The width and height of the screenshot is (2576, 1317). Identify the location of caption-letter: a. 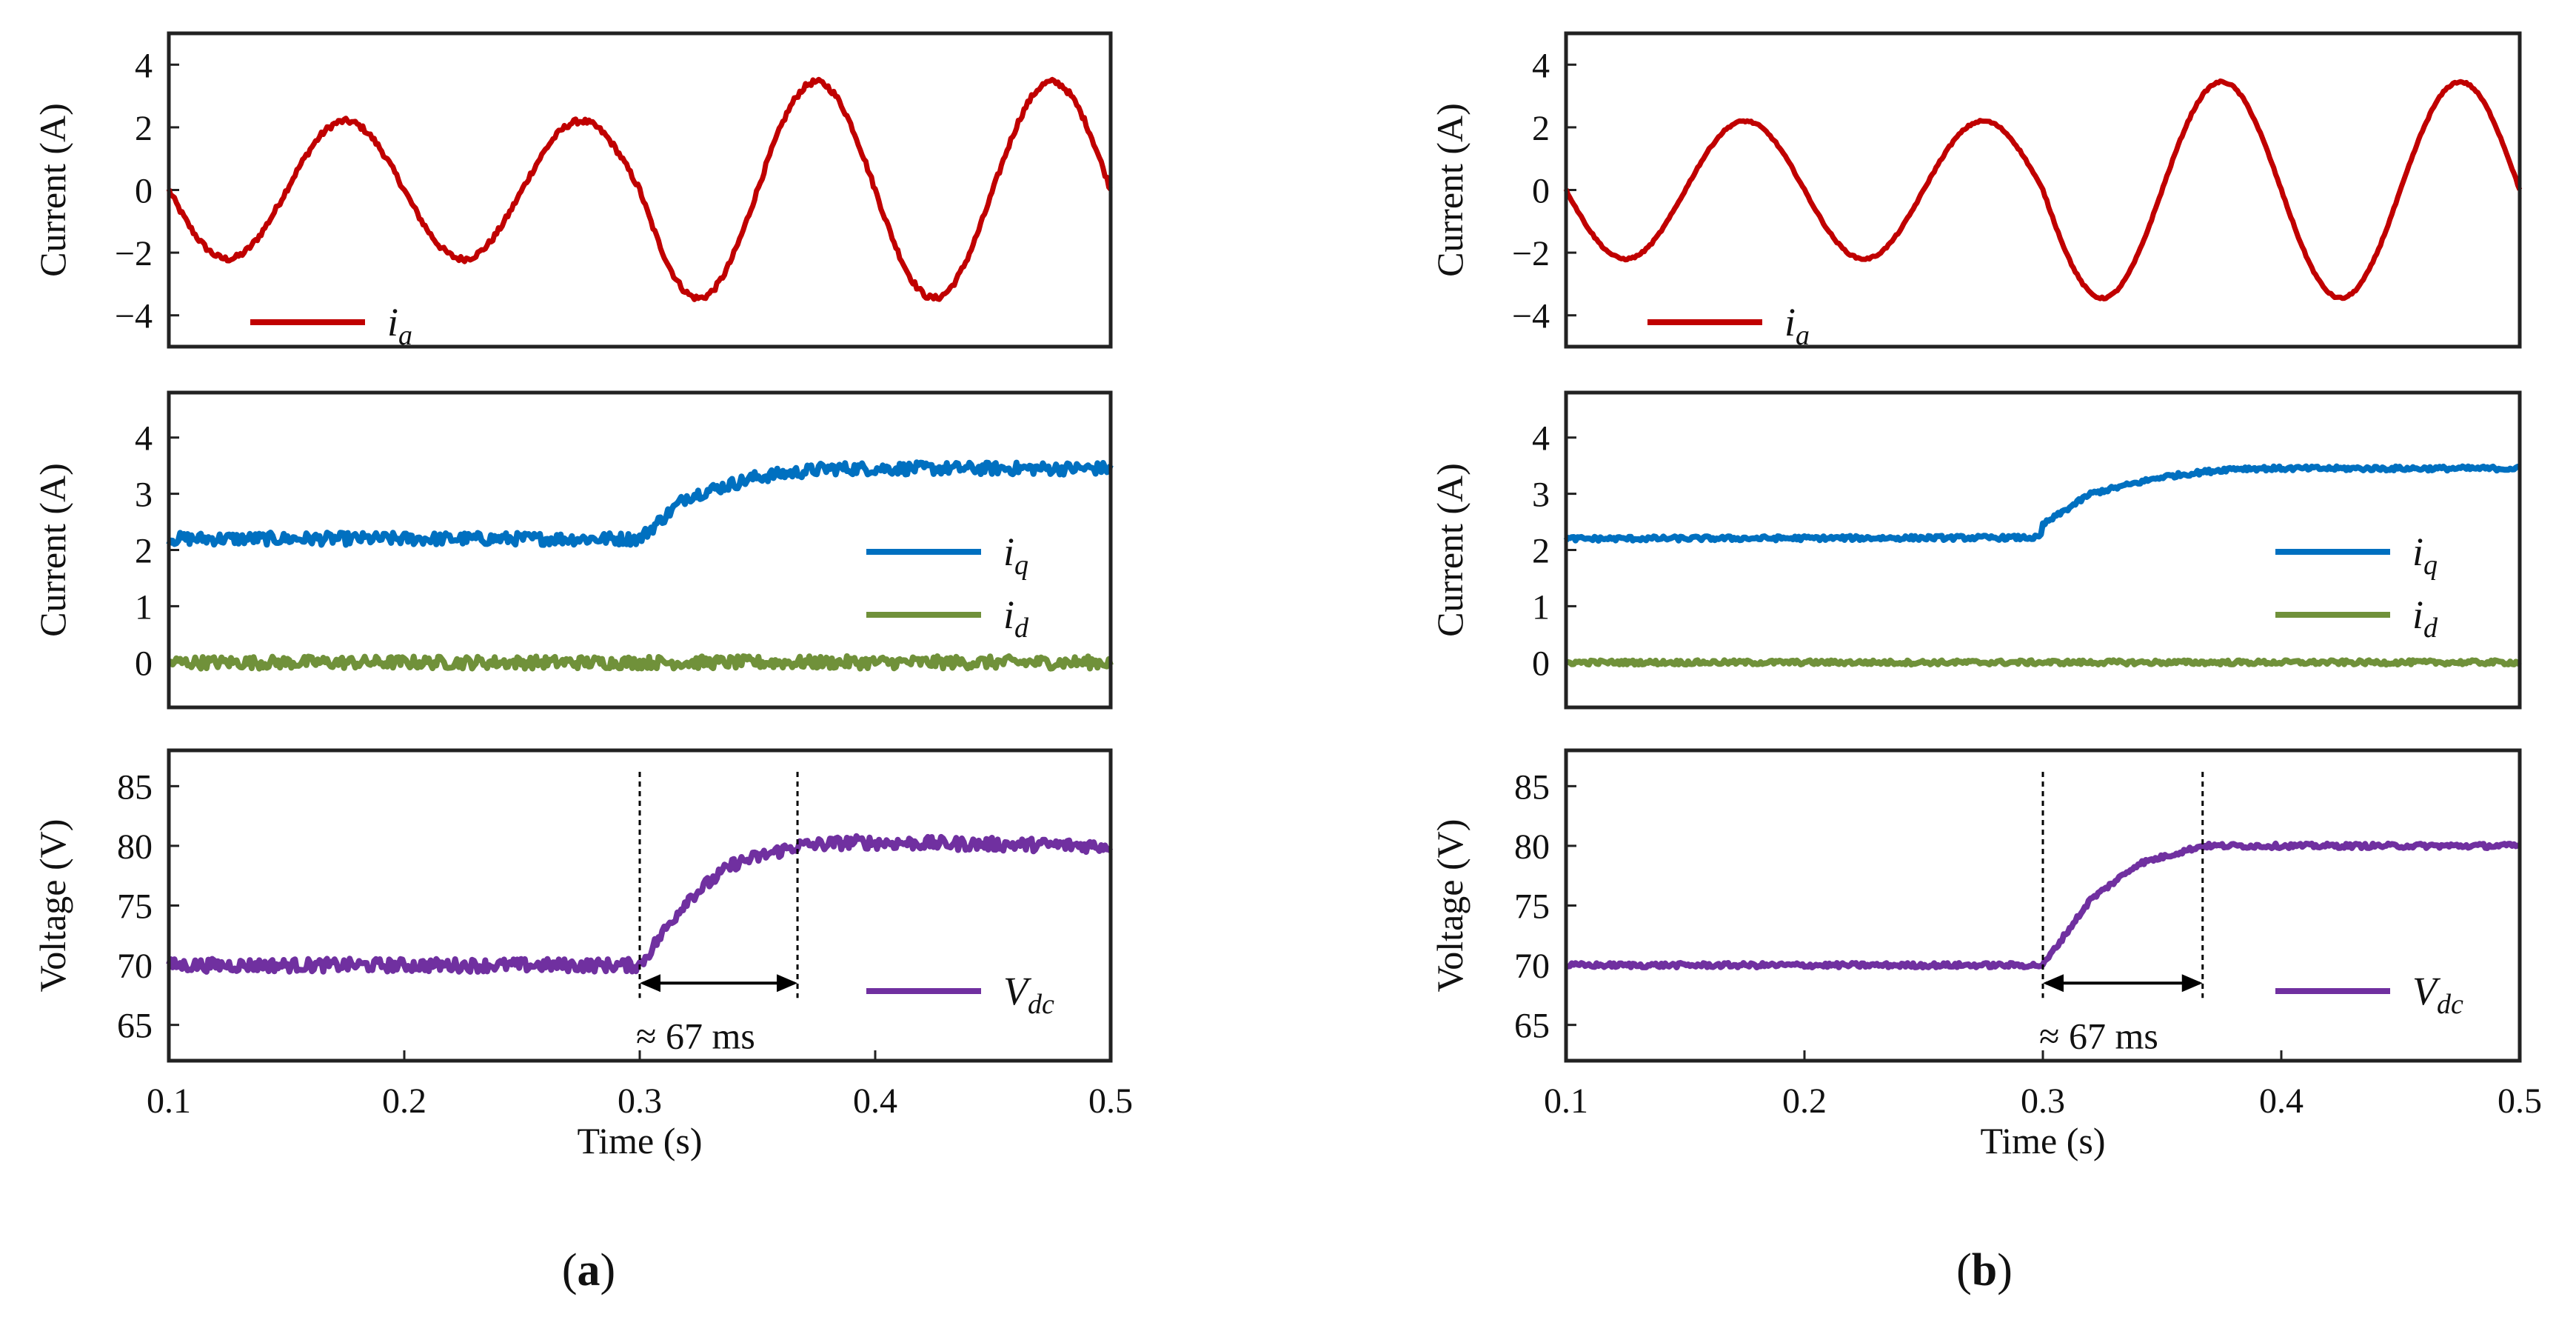
(589, 1270).